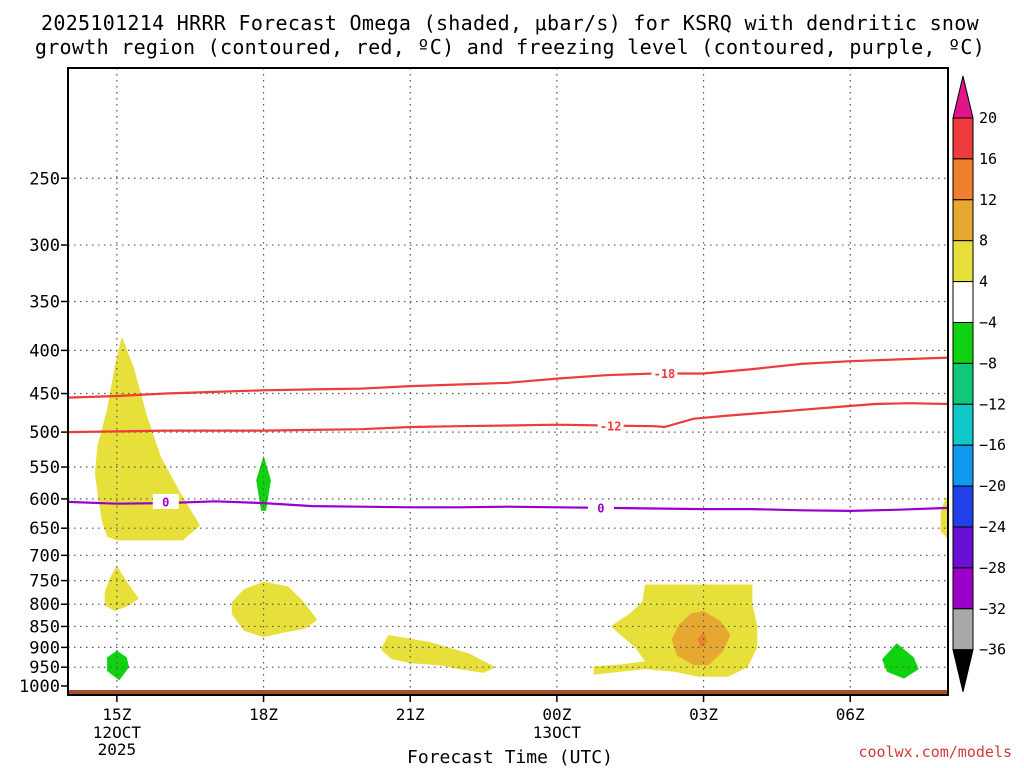  Describe the element at coordinates (963, 97) in the screenshot. I see `colorbar-top-arrow` at that location.